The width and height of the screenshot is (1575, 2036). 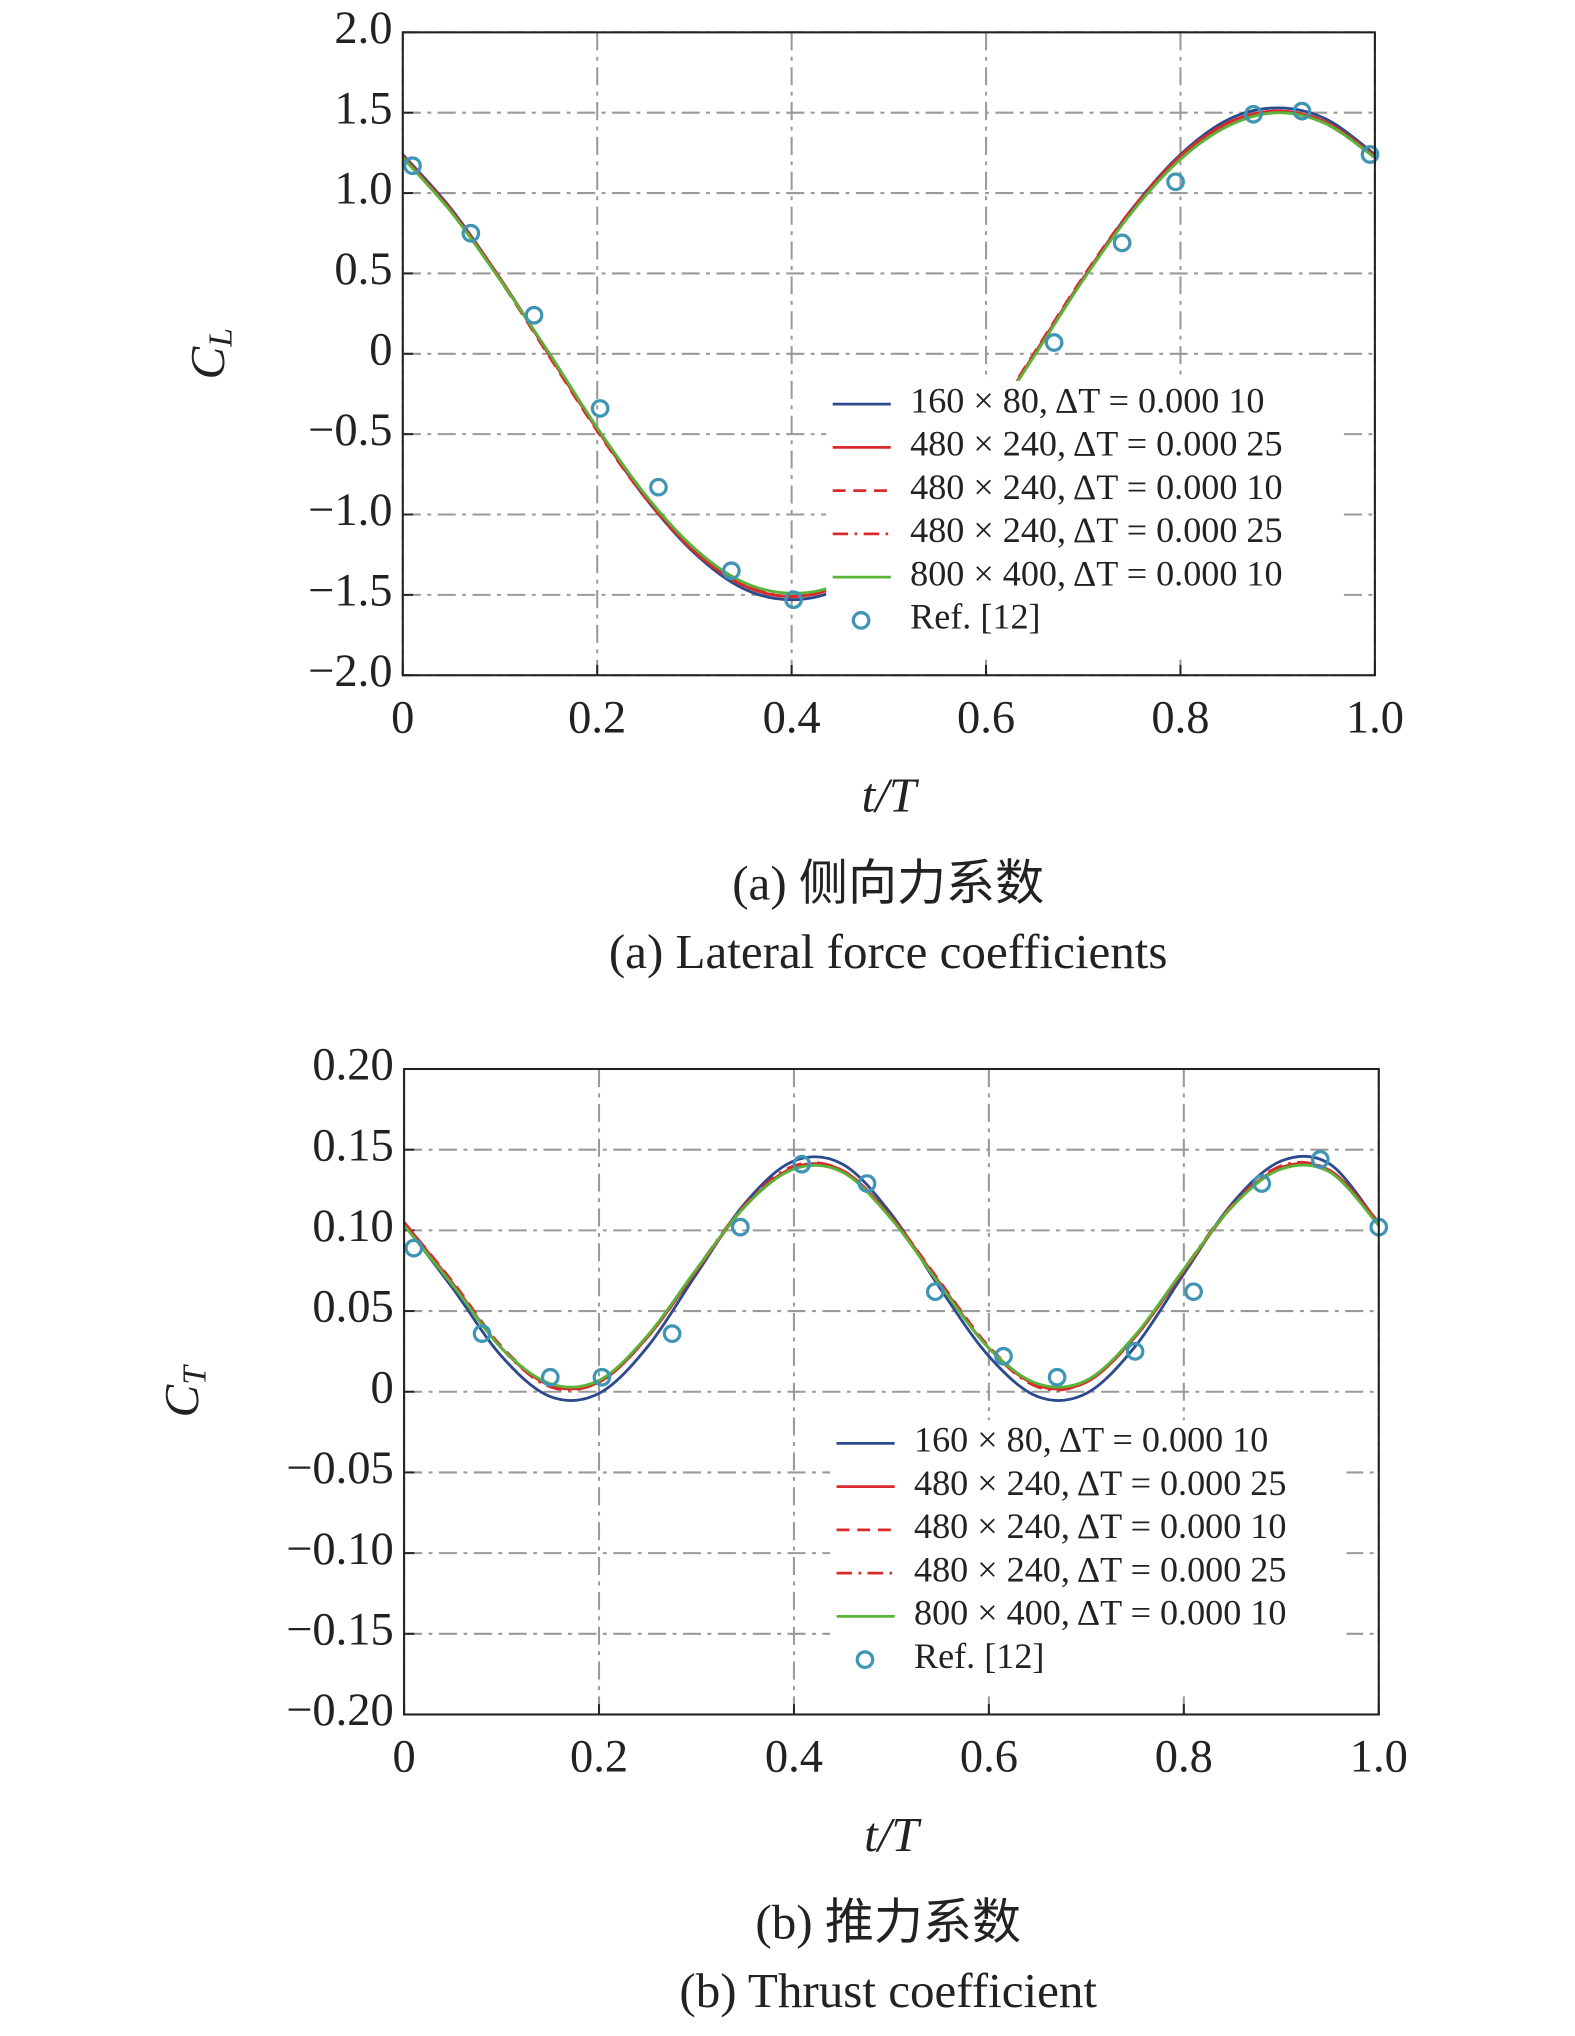 What do you see at coordinates (350, 671) in the screenshot?
I see `y-tick-label: −2.0` at bounding box center [350, 671].